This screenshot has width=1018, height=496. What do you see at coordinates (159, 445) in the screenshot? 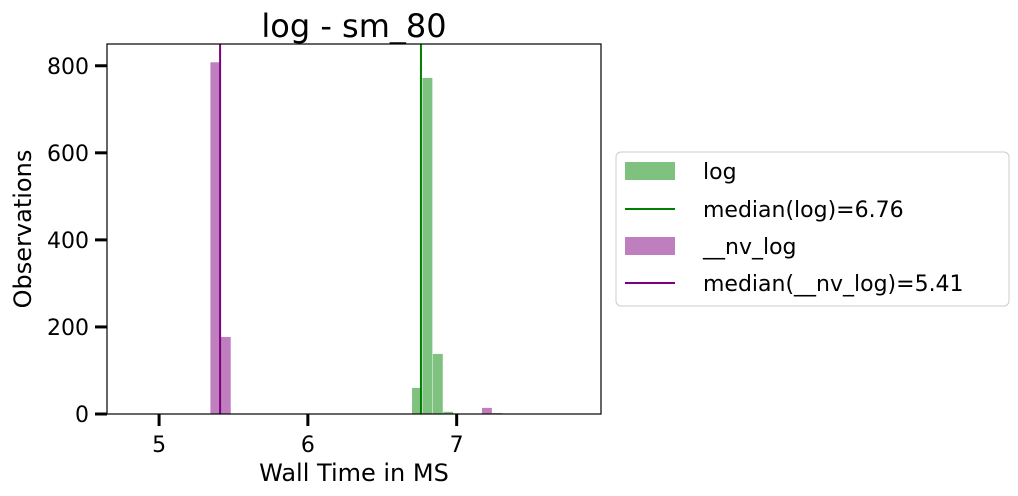
I see `x-tick-label: 5` at bounding box center [159, 445].